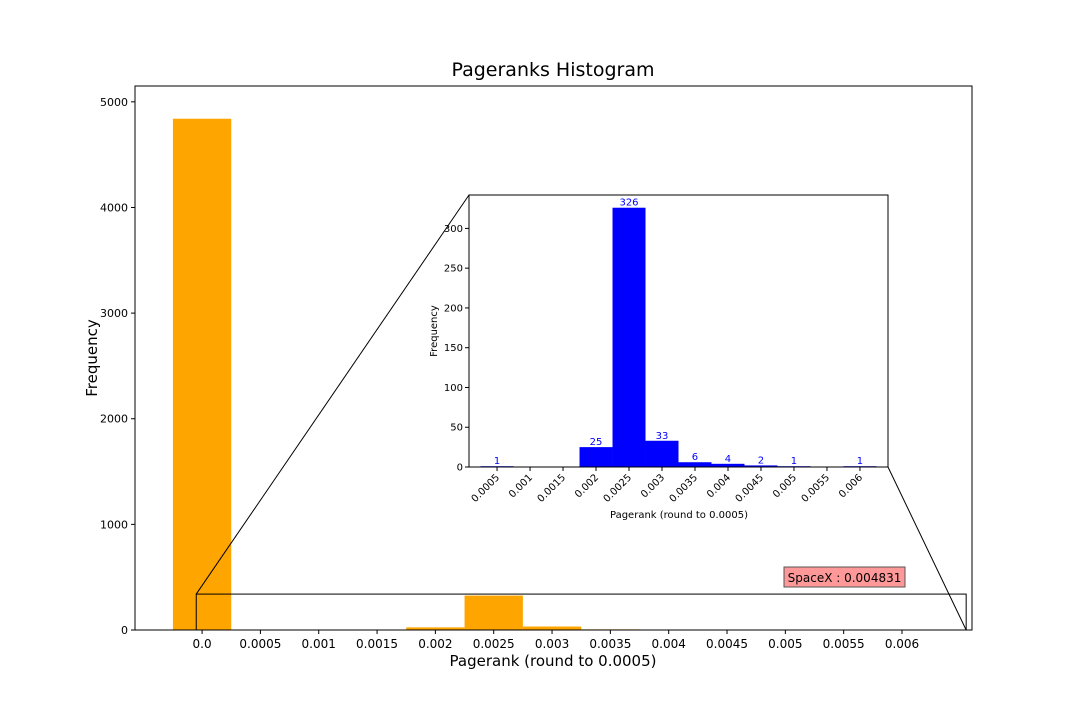  Describe the element at coordinates (552, 644) in the screenshot. I see `main-x-tick-label: 0.003` at that location.